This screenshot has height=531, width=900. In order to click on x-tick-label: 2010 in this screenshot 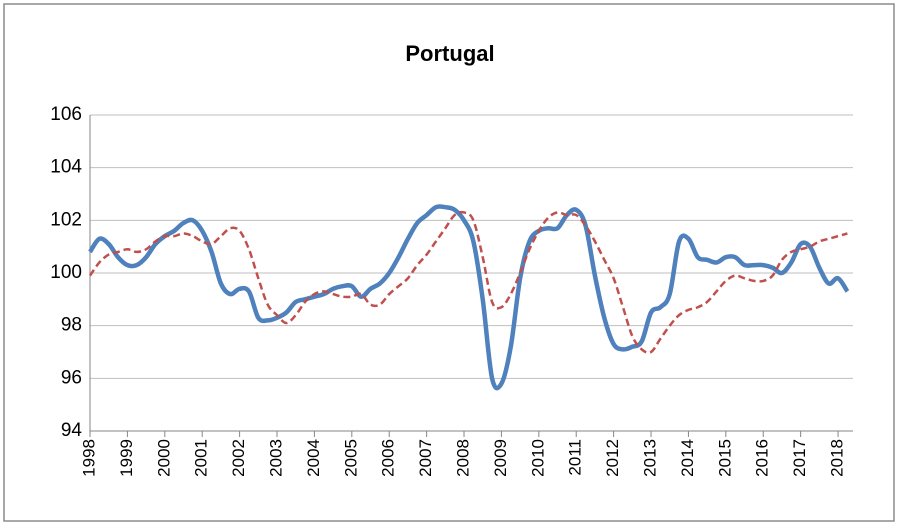, I will do `click(537, 458)`.